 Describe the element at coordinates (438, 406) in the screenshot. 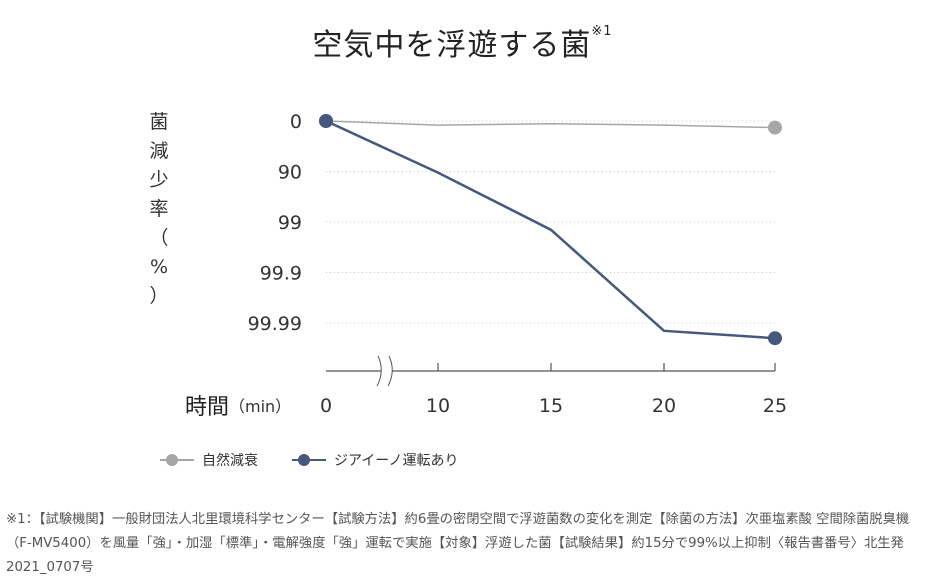

I see `x-tick-label: 10` at that location.